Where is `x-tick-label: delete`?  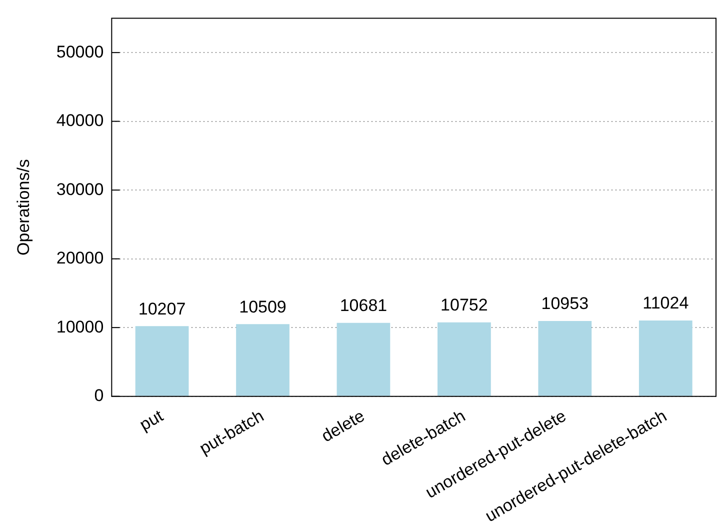 x-tick-label: delete is located at coordinates (343, 426).